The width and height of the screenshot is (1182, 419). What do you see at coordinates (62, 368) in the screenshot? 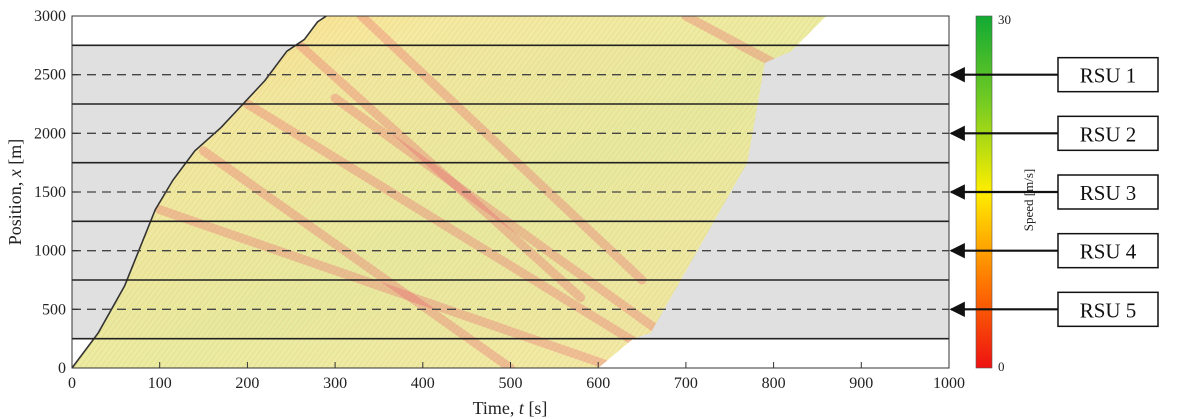
I see `y-tick-label: 0` at bounding box center [62, 368].